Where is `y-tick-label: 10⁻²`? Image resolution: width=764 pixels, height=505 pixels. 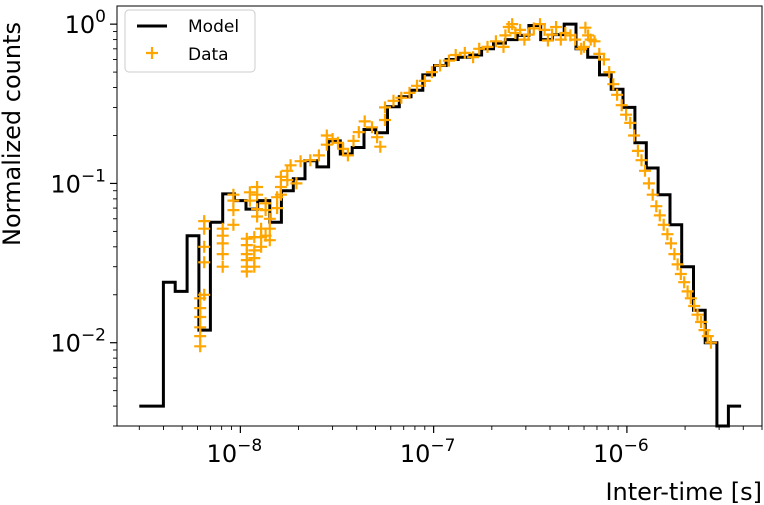
y-tick-label: 10⁻² is located at coordinates (78, 342).